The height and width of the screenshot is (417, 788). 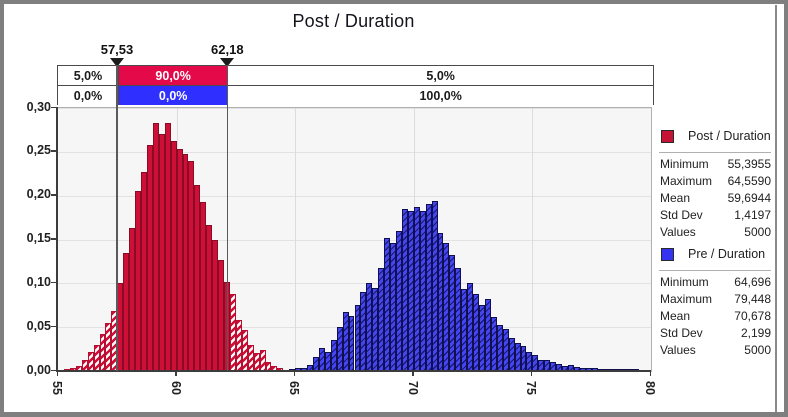 What do you see at coordinates (173, 95) in the screenshot?
I see `band-middle-percent: 0,0%` at bounding box center [173, 95].